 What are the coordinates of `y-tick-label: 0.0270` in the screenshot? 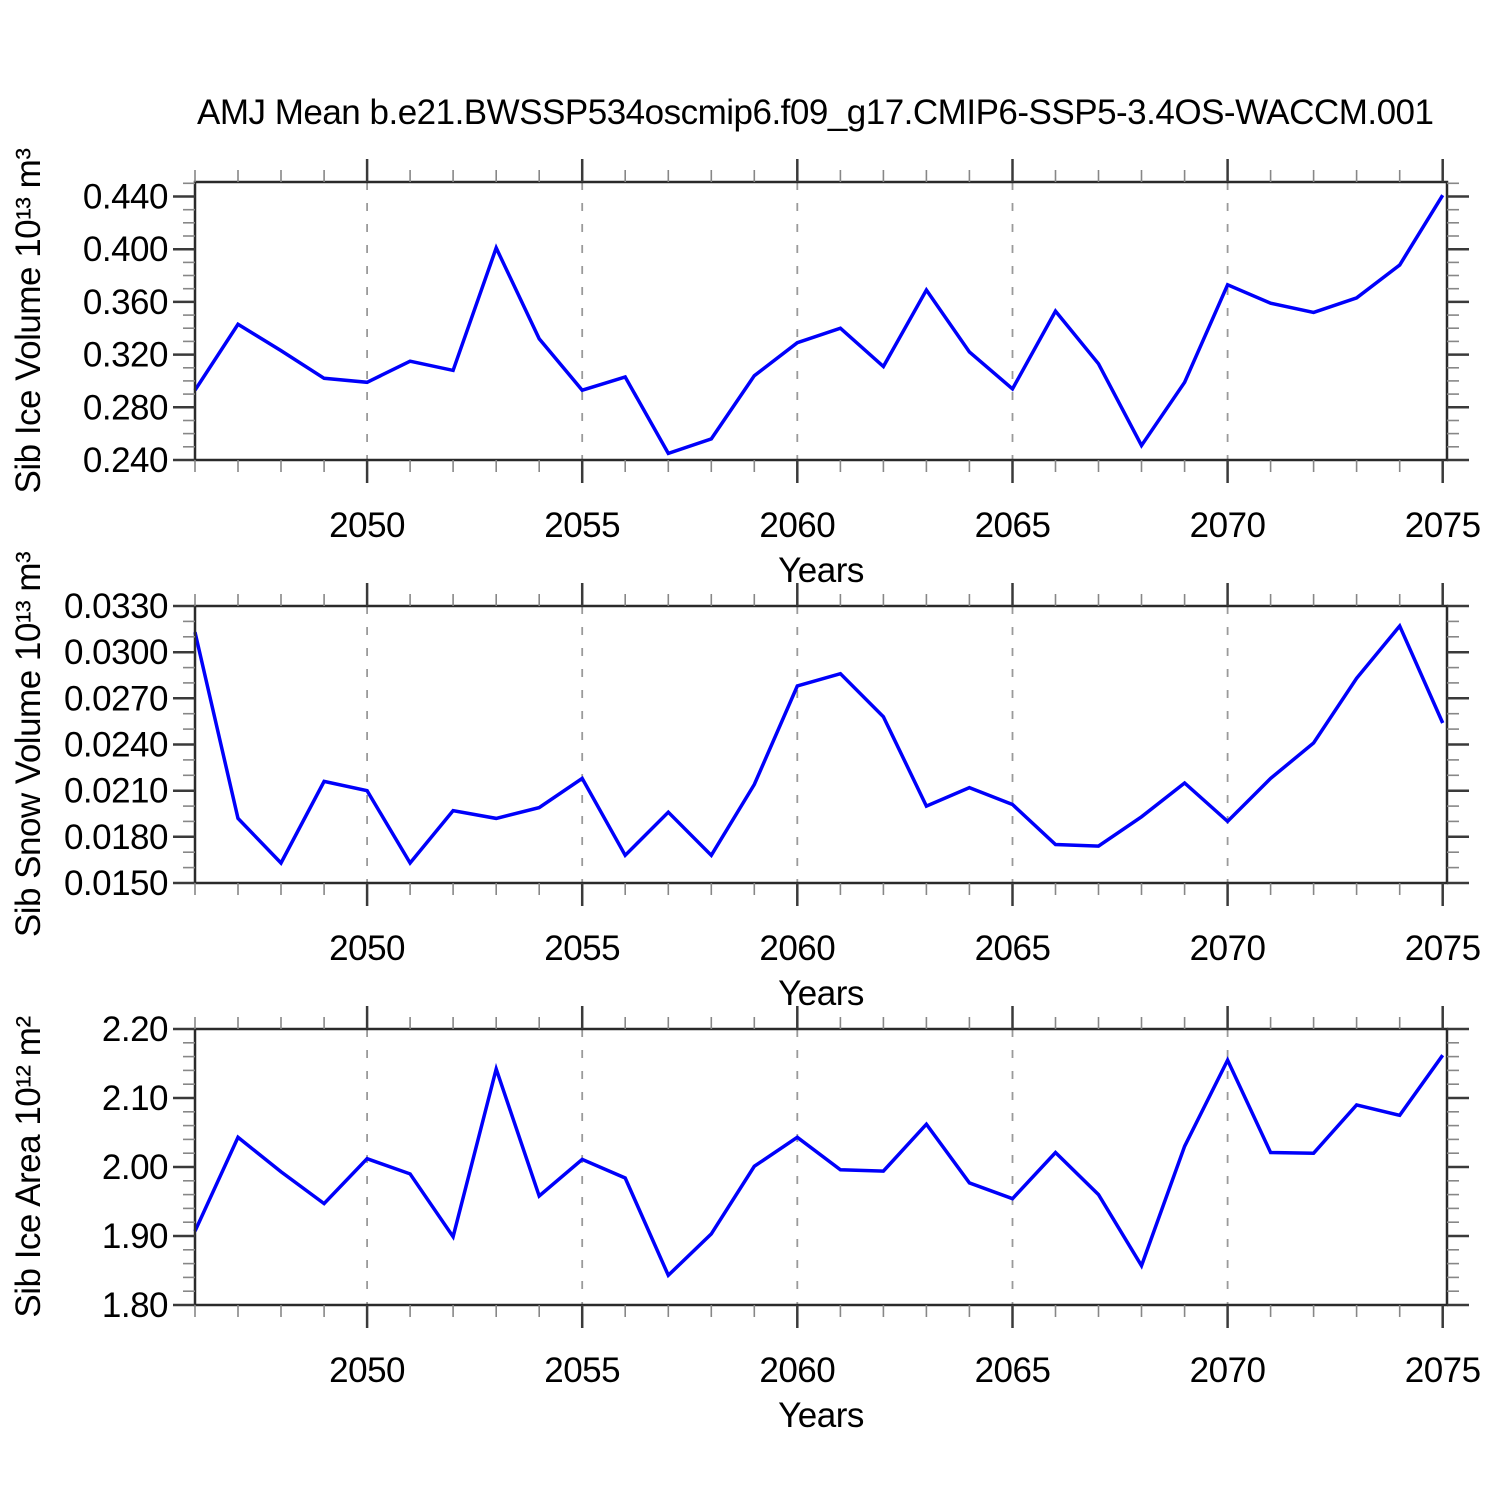 It's located at (116, 698).